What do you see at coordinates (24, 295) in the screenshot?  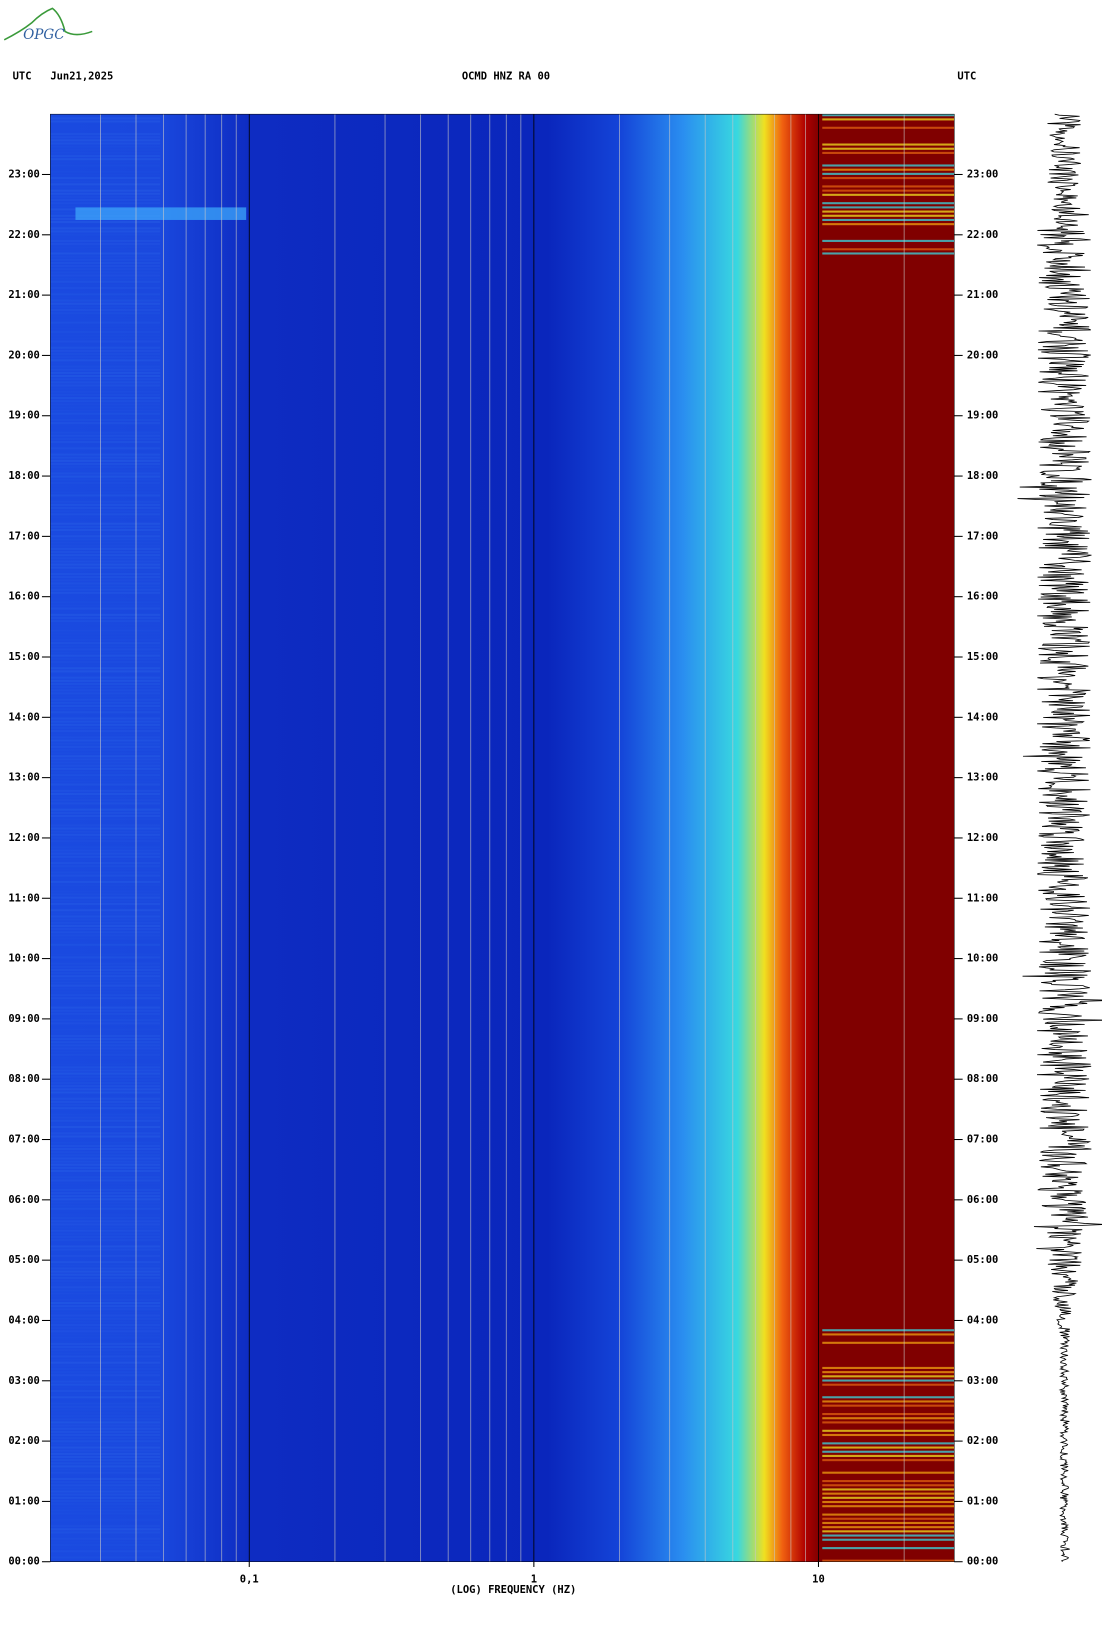 I see `y-tick-label: 21:00` at bounding box center [24, 295].